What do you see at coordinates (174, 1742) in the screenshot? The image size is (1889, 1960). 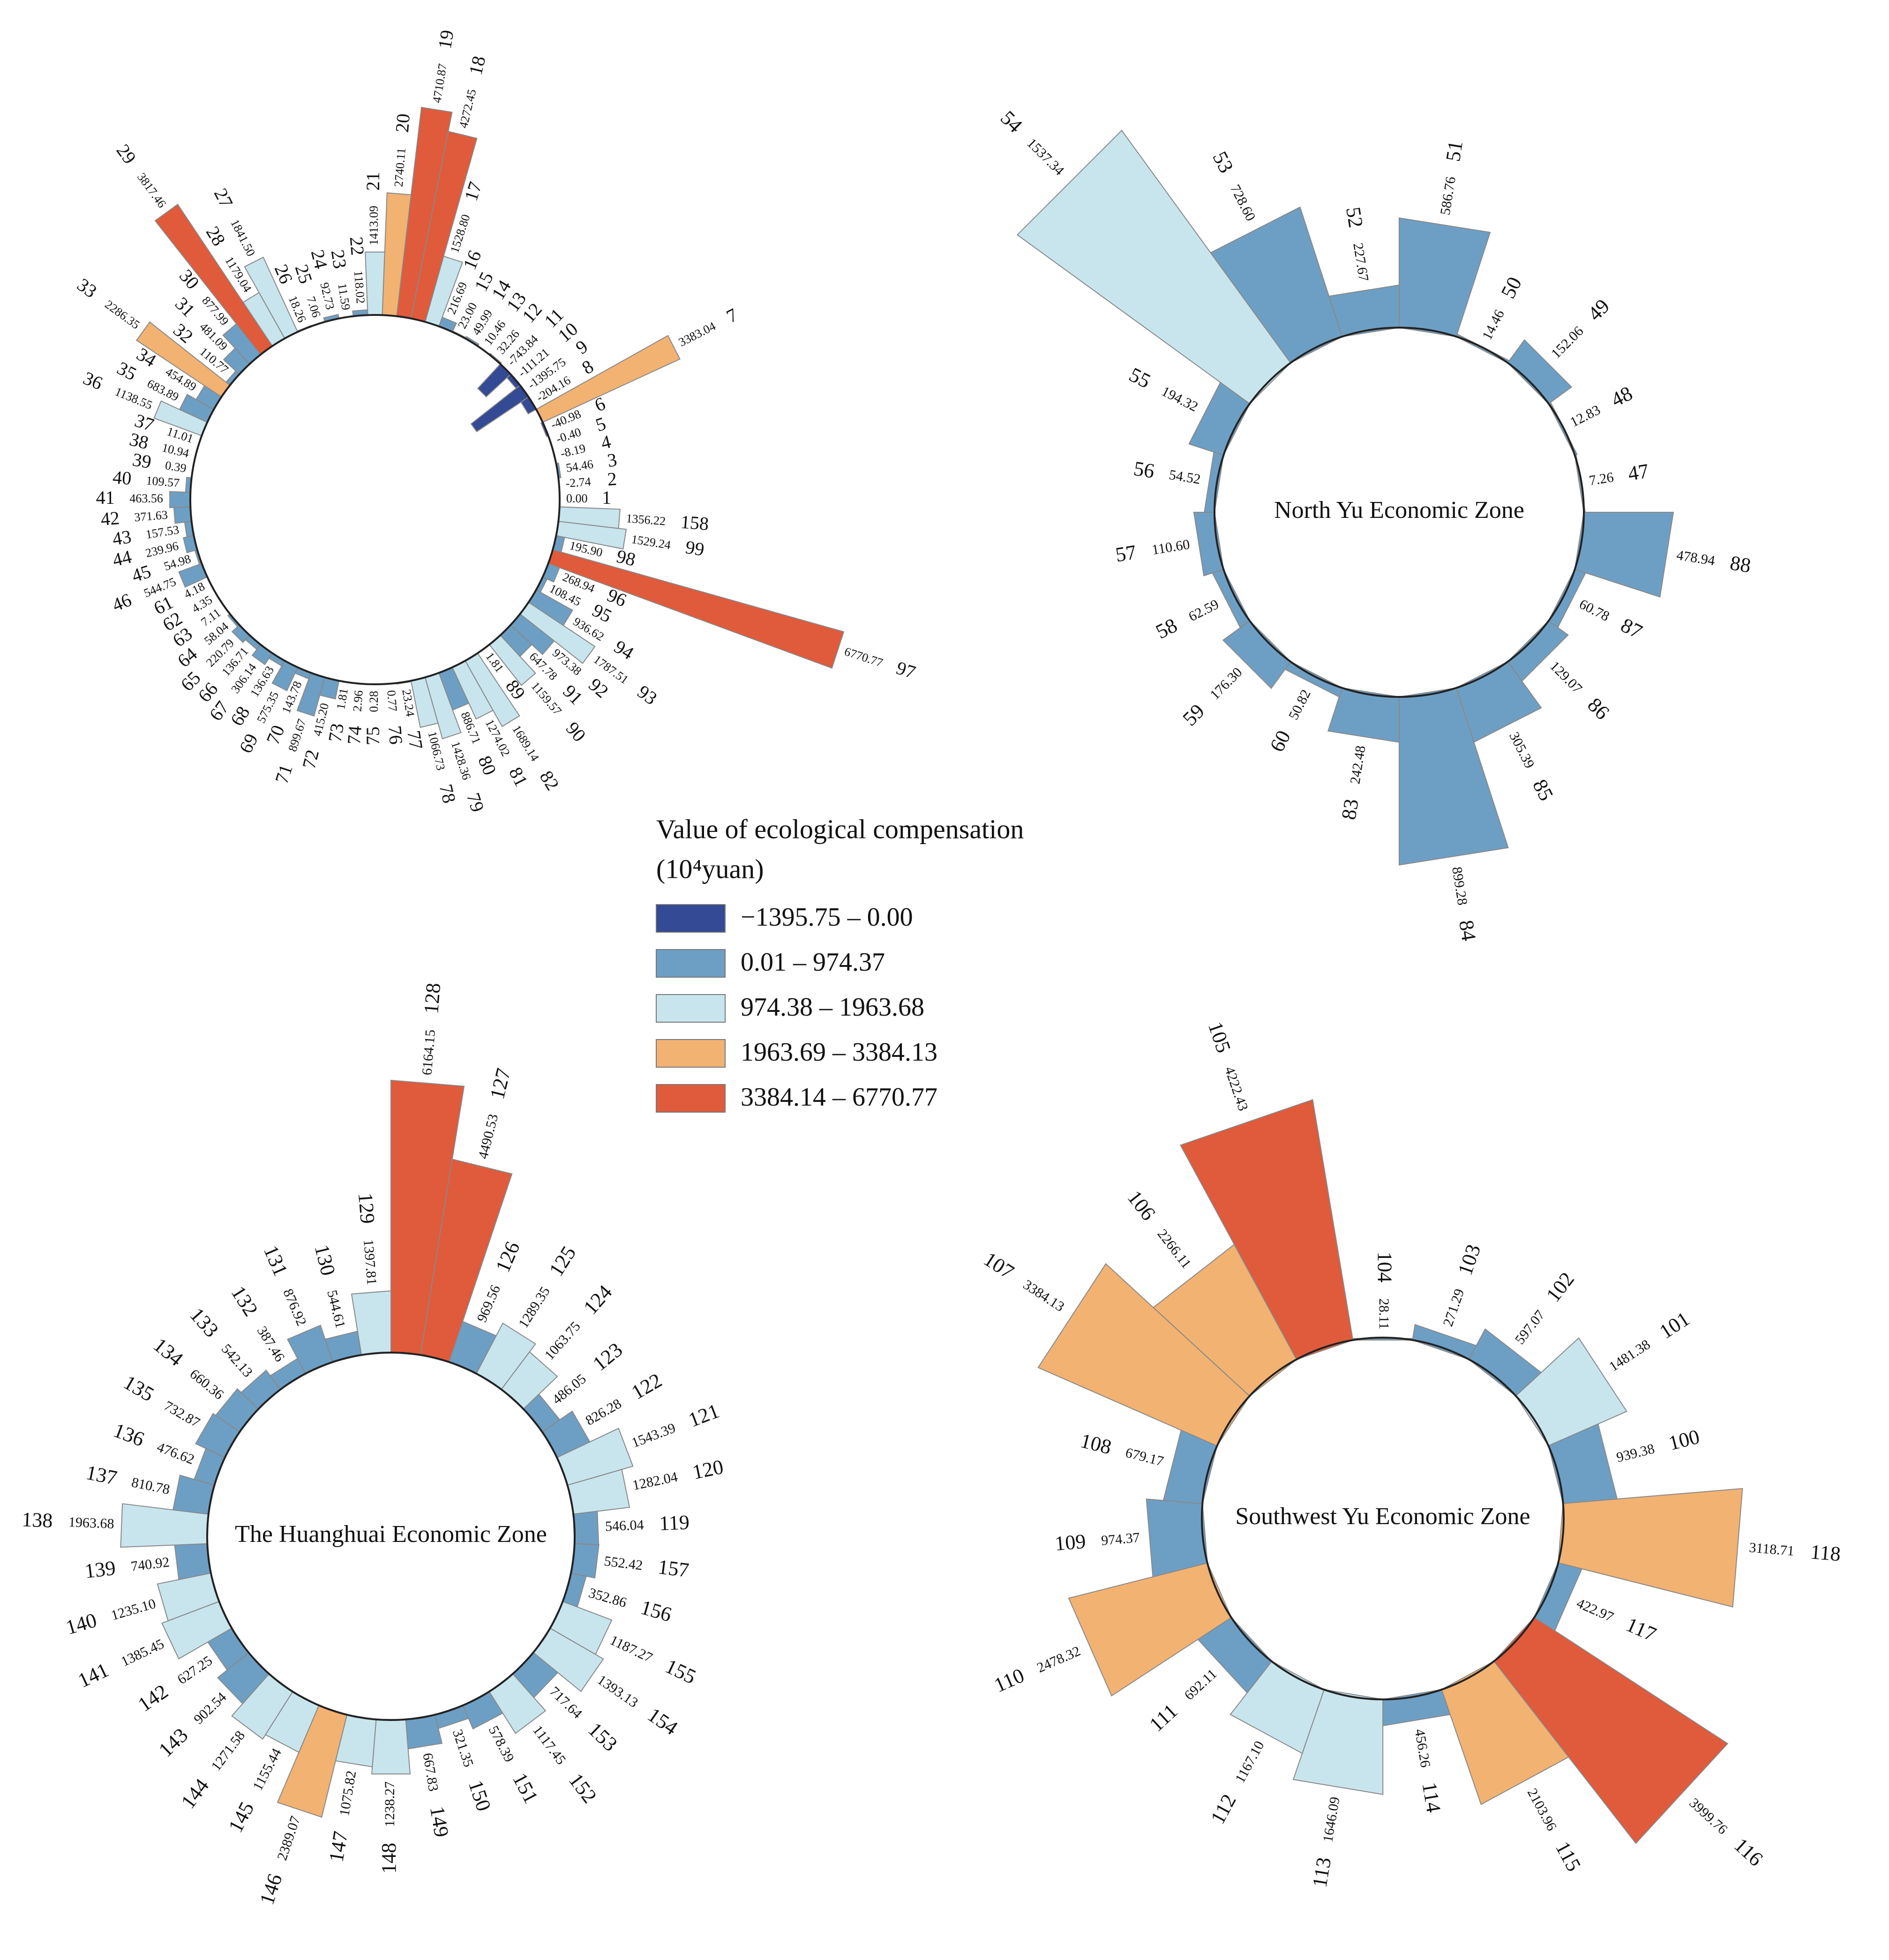 I see `category-label: 143` at bounding box center [174, 1742].